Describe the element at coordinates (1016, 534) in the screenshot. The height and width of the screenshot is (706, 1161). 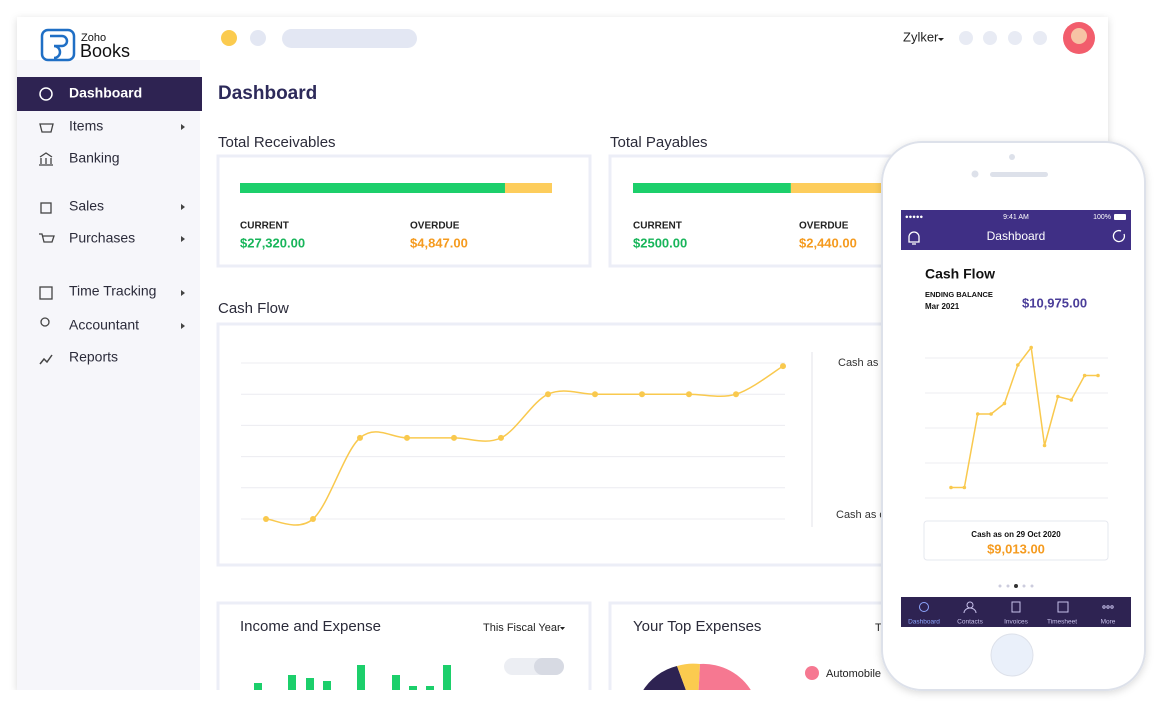
I see `label: Cash as on 29 Oct 2020` at that location.